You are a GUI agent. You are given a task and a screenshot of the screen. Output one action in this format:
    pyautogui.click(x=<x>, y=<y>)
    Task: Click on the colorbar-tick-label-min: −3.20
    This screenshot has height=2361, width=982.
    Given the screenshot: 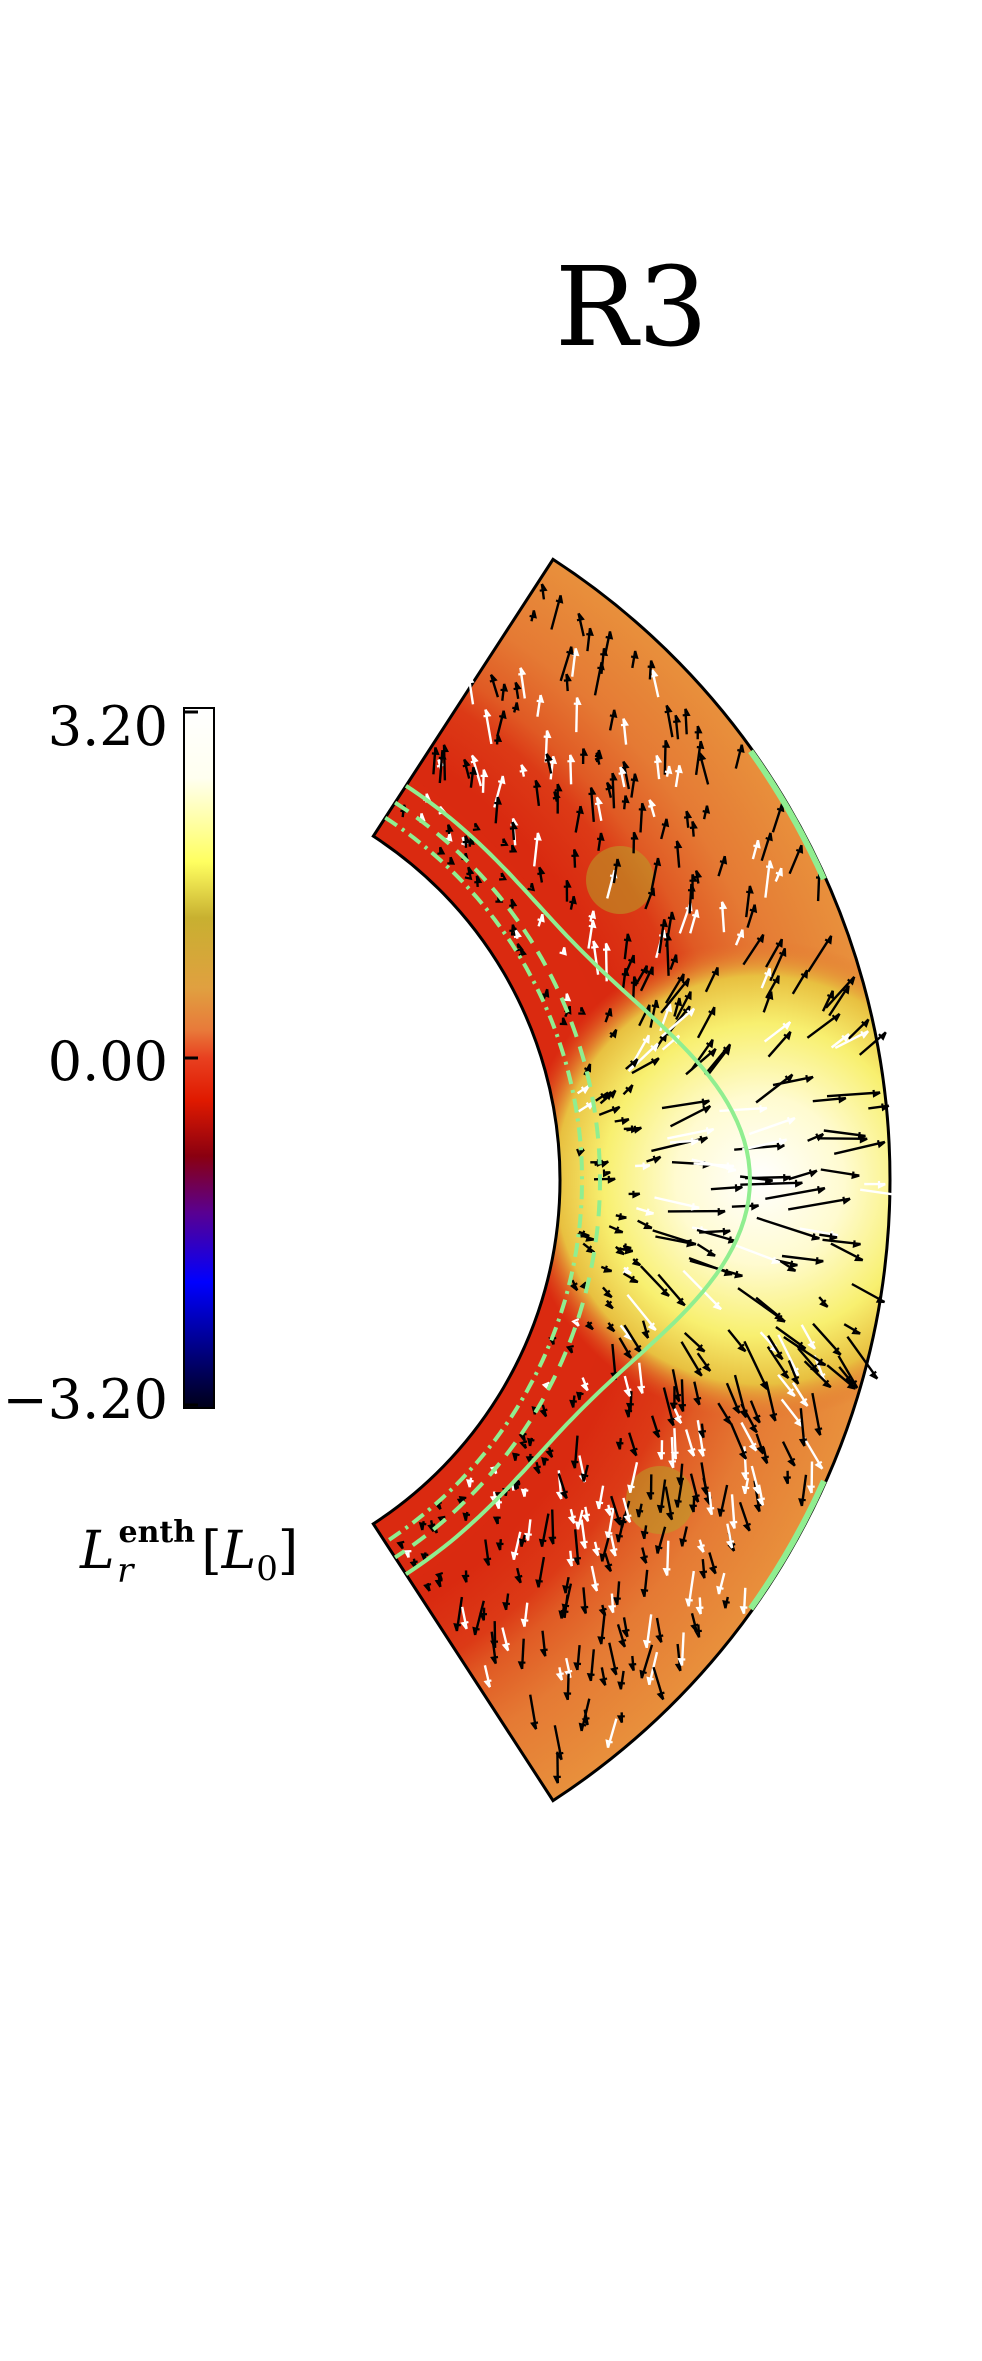 What is the action you would take?
    pyautogui.click(x=85, y=1399)
    